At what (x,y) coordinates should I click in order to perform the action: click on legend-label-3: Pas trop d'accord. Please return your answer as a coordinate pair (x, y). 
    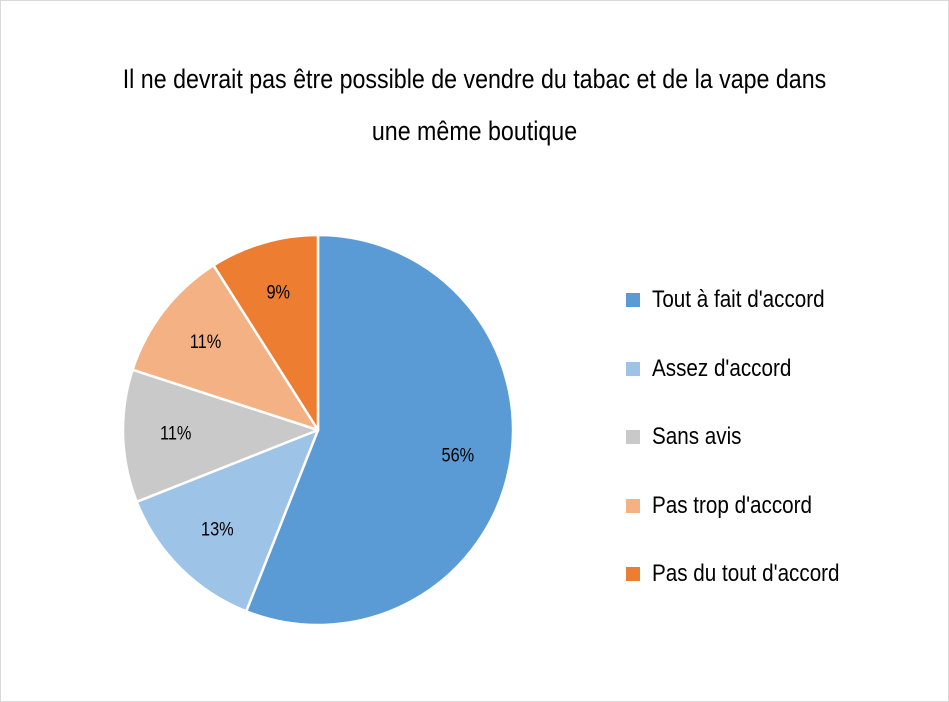
    Looking at the image, I should click on (732, 505).